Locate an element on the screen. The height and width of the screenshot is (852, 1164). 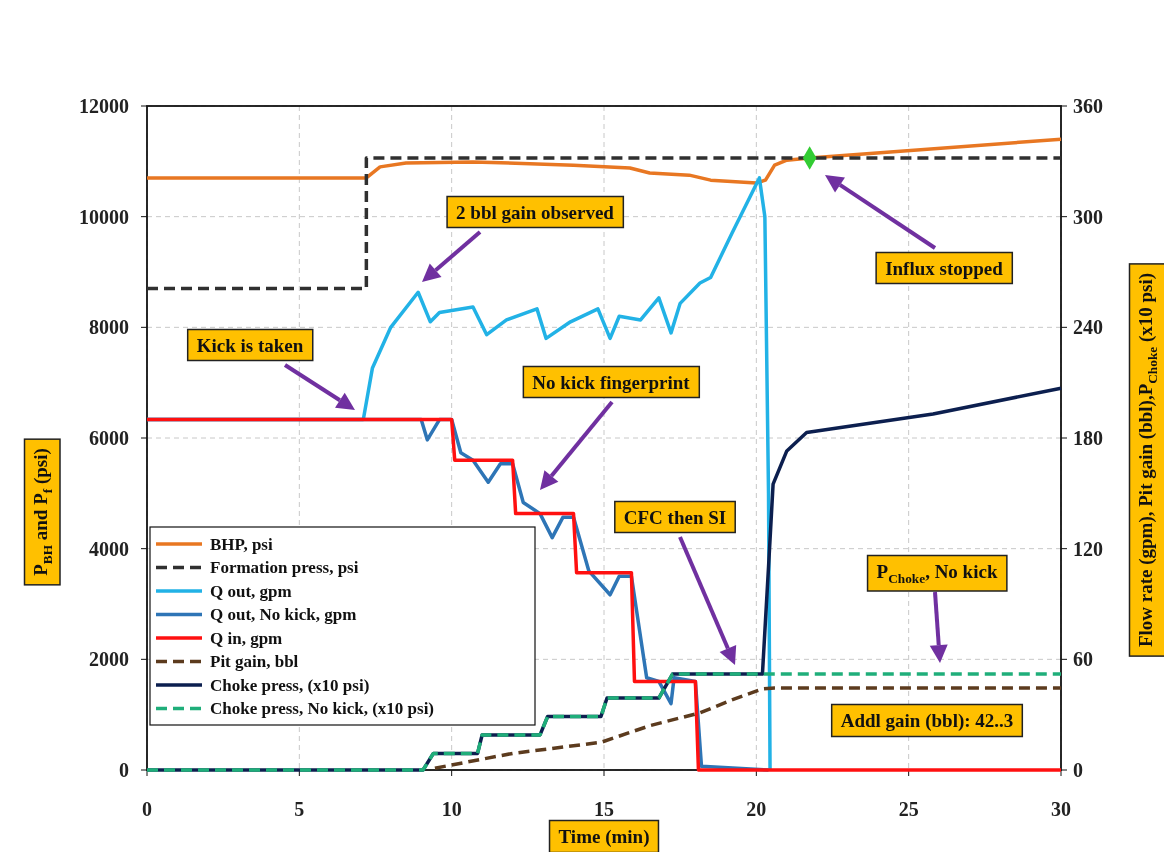
y-tick-label: 10000 is located at coordinates (104, 216).